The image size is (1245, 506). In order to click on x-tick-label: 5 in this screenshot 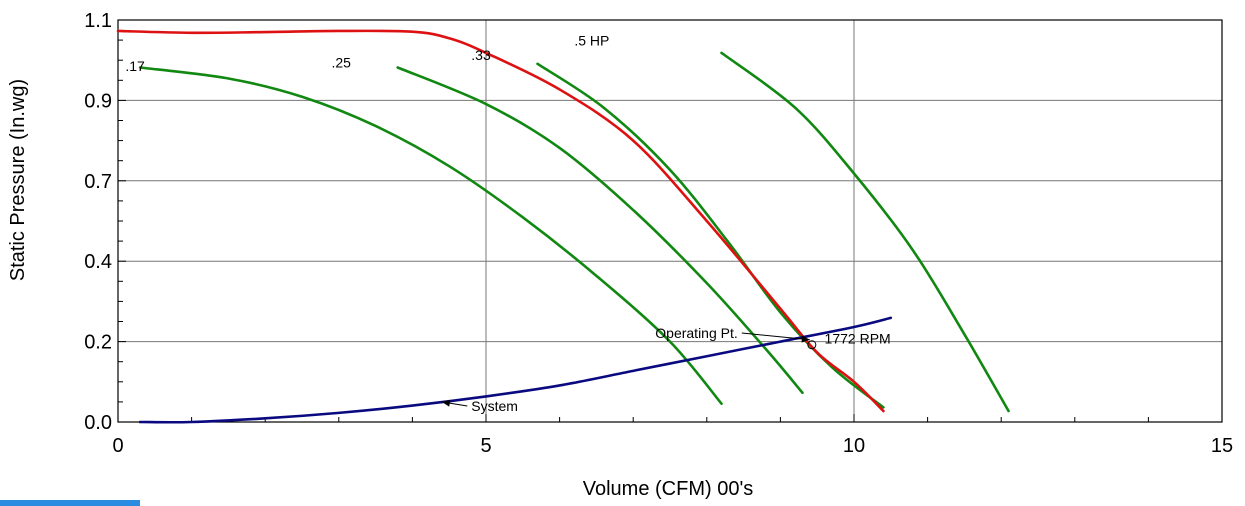, I will do `click(485, 446)`.